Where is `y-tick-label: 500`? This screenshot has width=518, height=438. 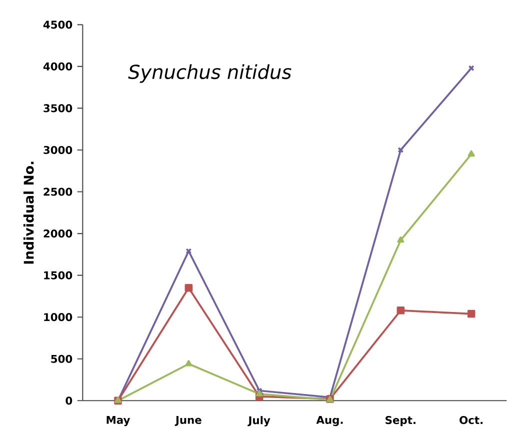
y-tick-label: 500 is located at coordinates (61, 358).